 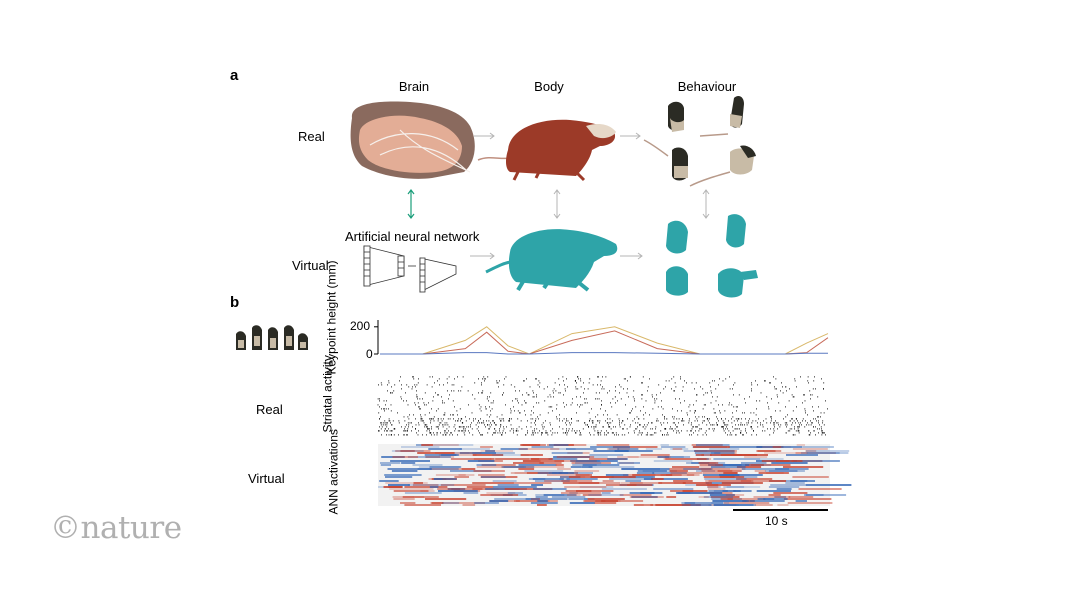 What do you see at coordinates (706, 204) in the screenshot?
I see `vertical-arrow-behaviour` at bounding box center [706, 204].